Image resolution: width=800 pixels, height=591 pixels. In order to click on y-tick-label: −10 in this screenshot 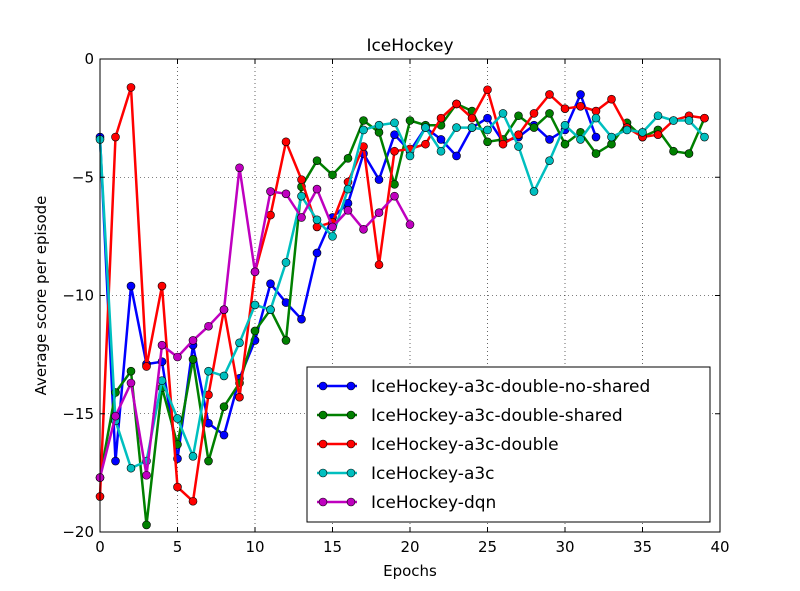, I will do `click(78, 296)`.